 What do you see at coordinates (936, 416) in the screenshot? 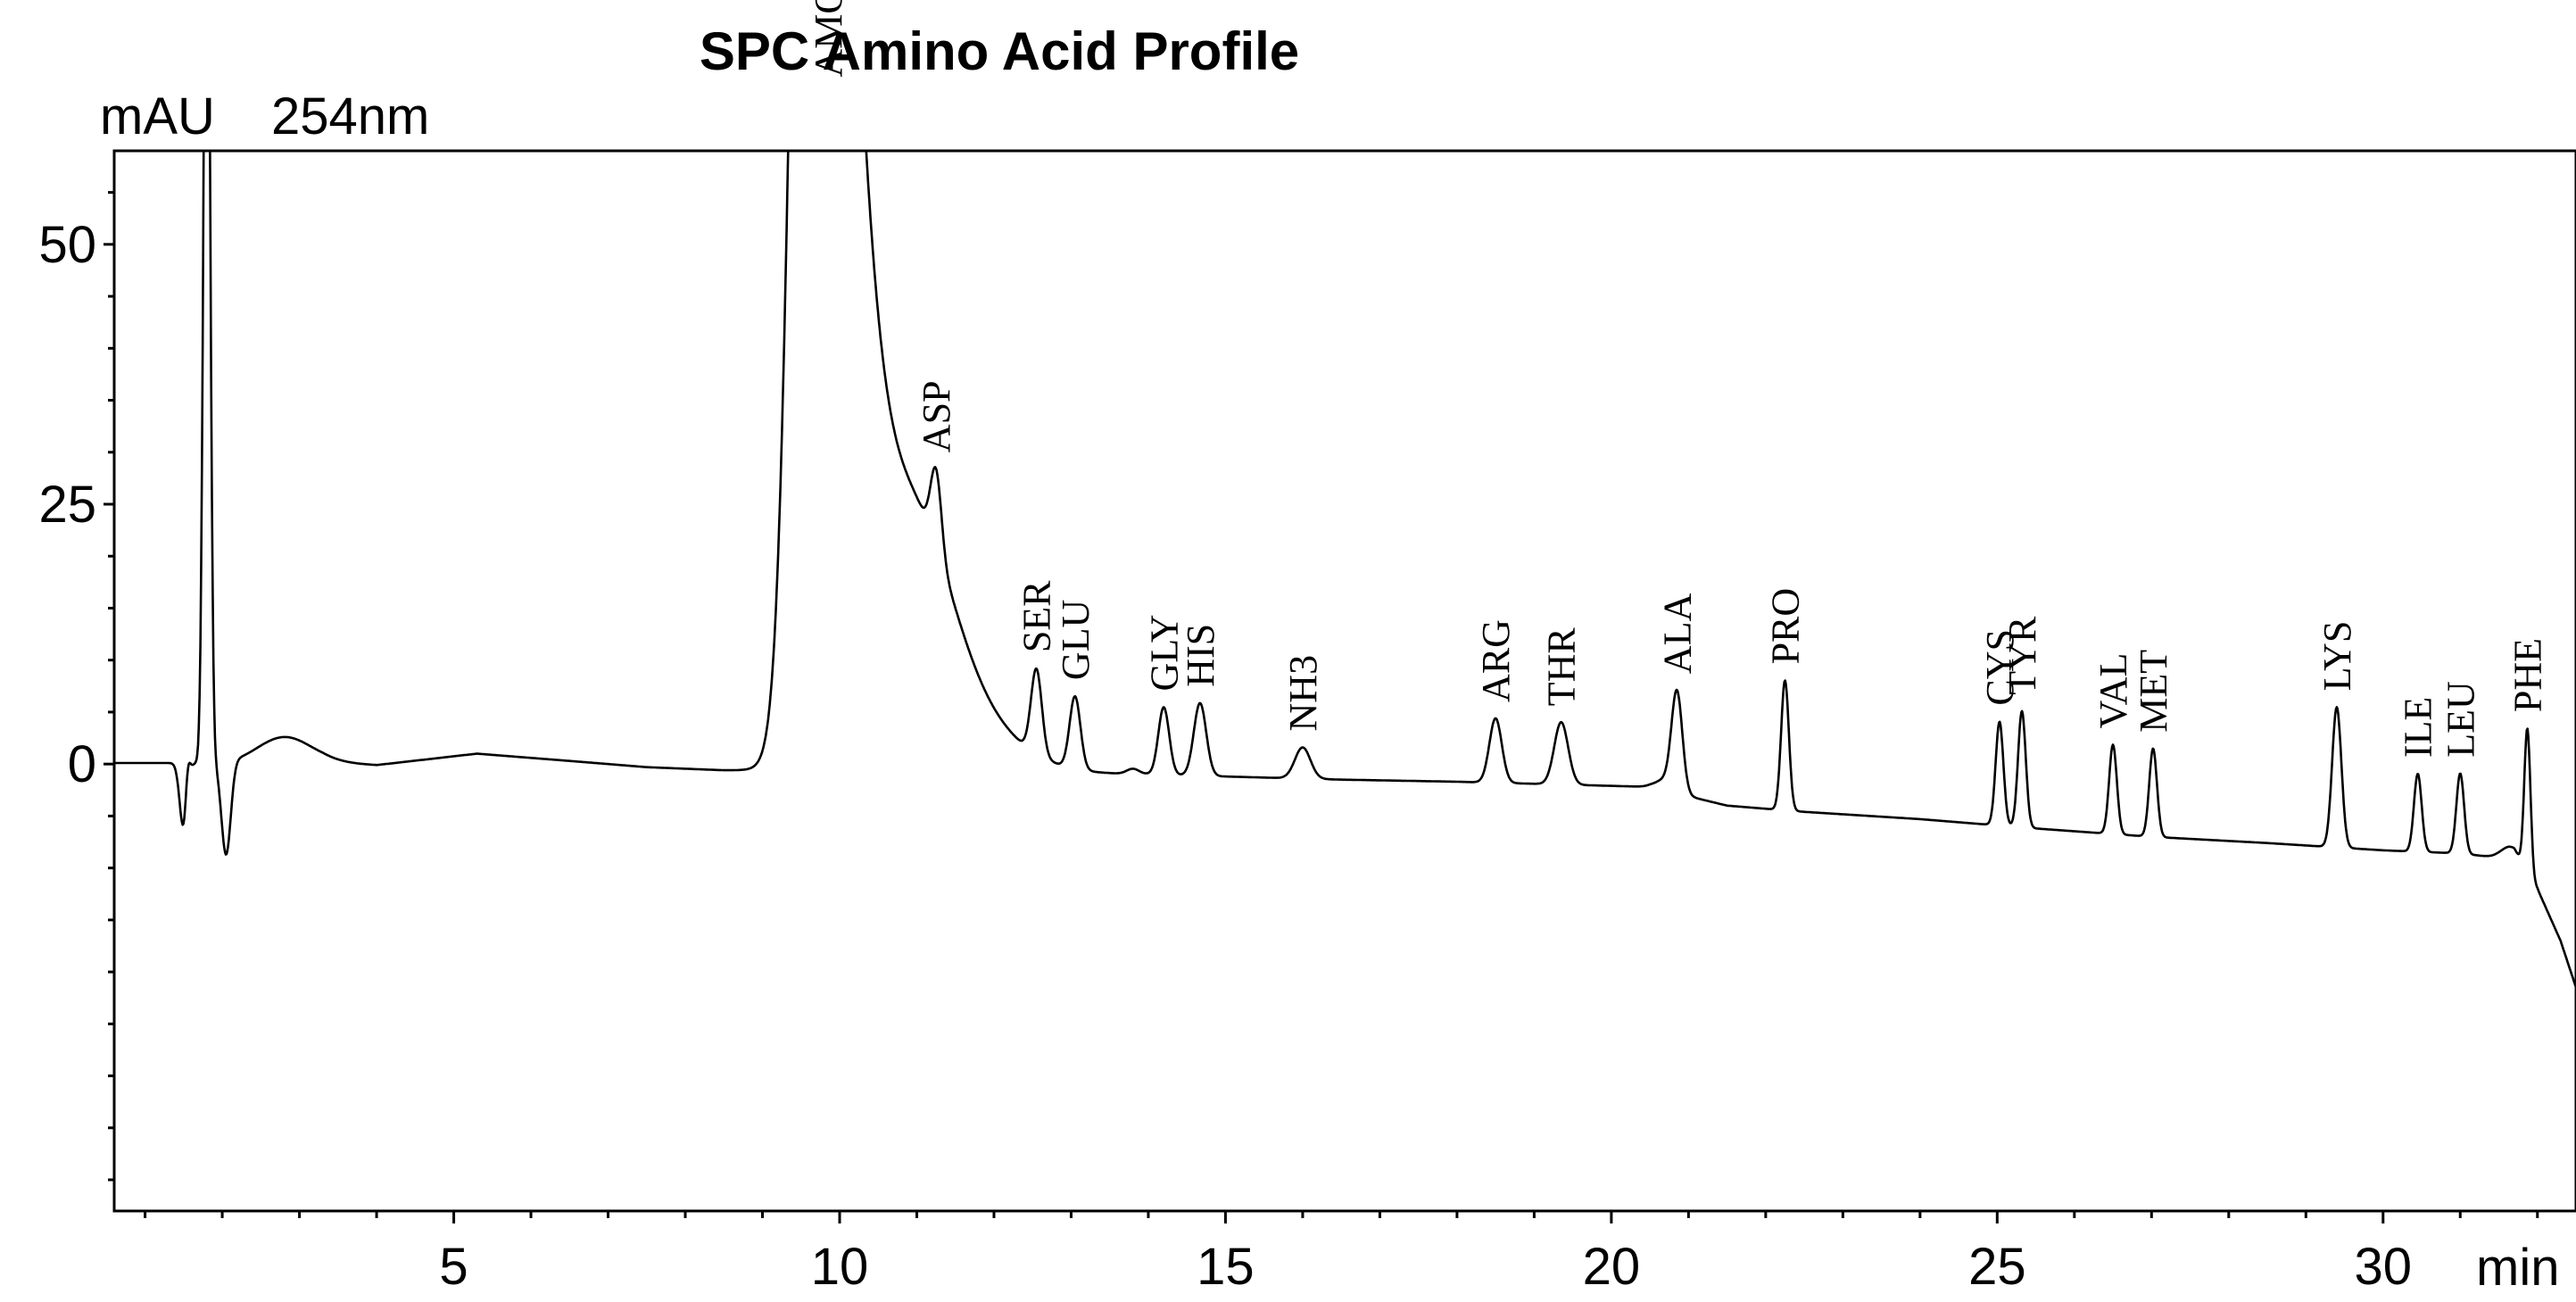
I see `peak-label-asp: ASP` at bounding box center [936, 416].